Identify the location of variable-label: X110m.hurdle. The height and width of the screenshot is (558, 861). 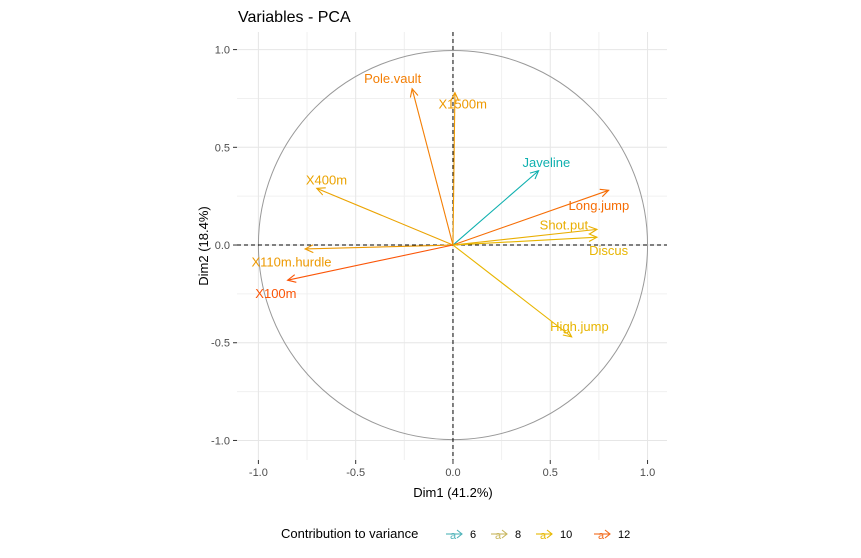
(291, 262).